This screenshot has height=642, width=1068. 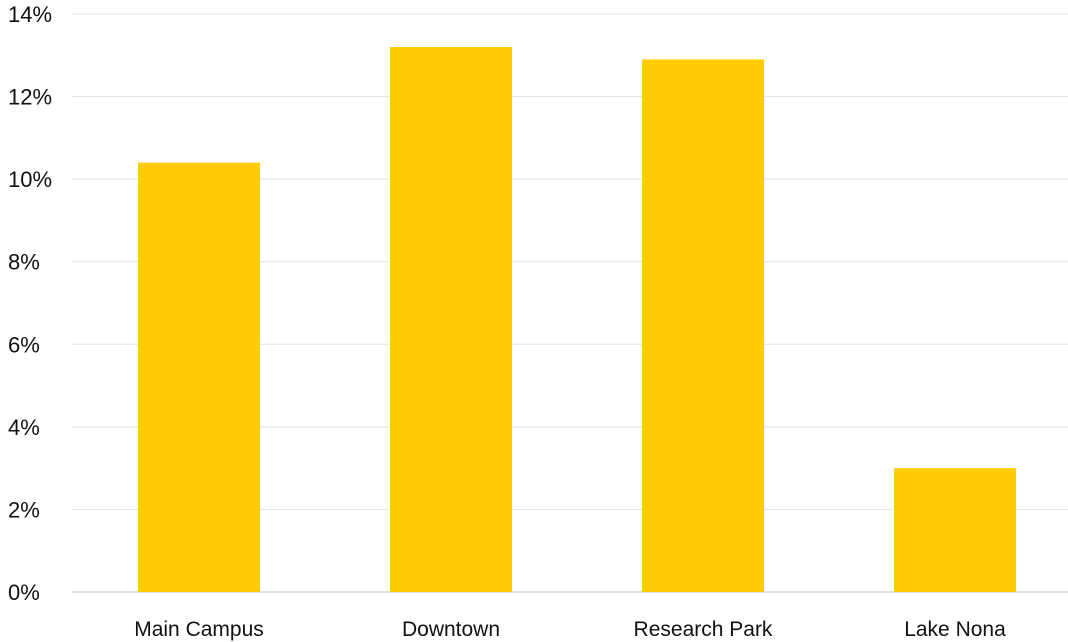 I want to click on bar-research-park, so click(x=703, y=325).